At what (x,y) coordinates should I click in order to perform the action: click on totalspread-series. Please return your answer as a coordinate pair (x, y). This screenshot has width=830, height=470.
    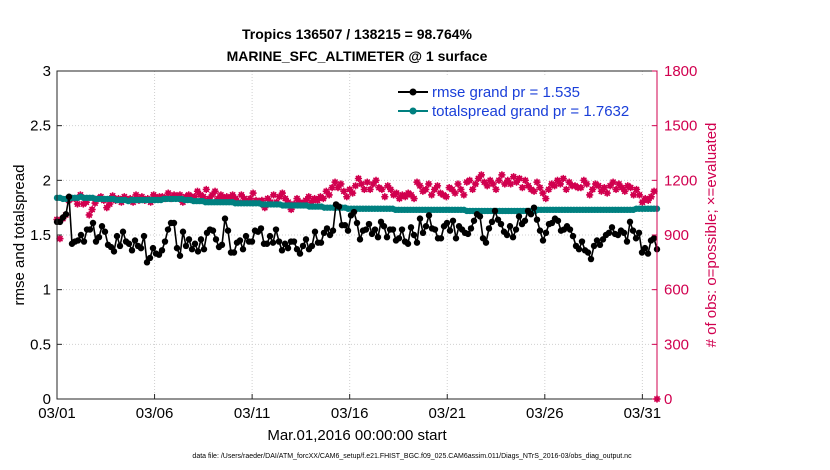
    Looking at the image, I should click on (357, 204).